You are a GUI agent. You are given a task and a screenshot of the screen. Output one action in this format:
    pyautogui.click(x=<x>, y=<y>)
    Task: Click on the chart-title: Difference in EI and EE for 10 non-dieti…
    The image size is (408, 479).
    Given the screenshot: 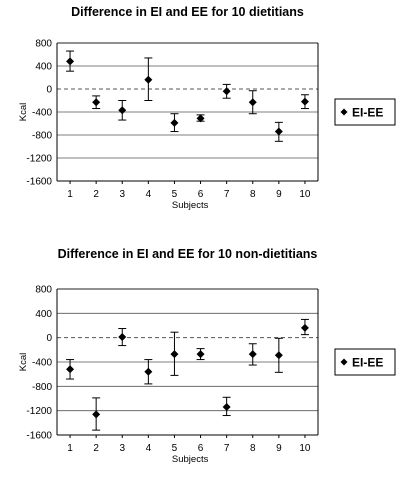 What is the action you would take?
    pyautogui.click(x=188, y=254)
    